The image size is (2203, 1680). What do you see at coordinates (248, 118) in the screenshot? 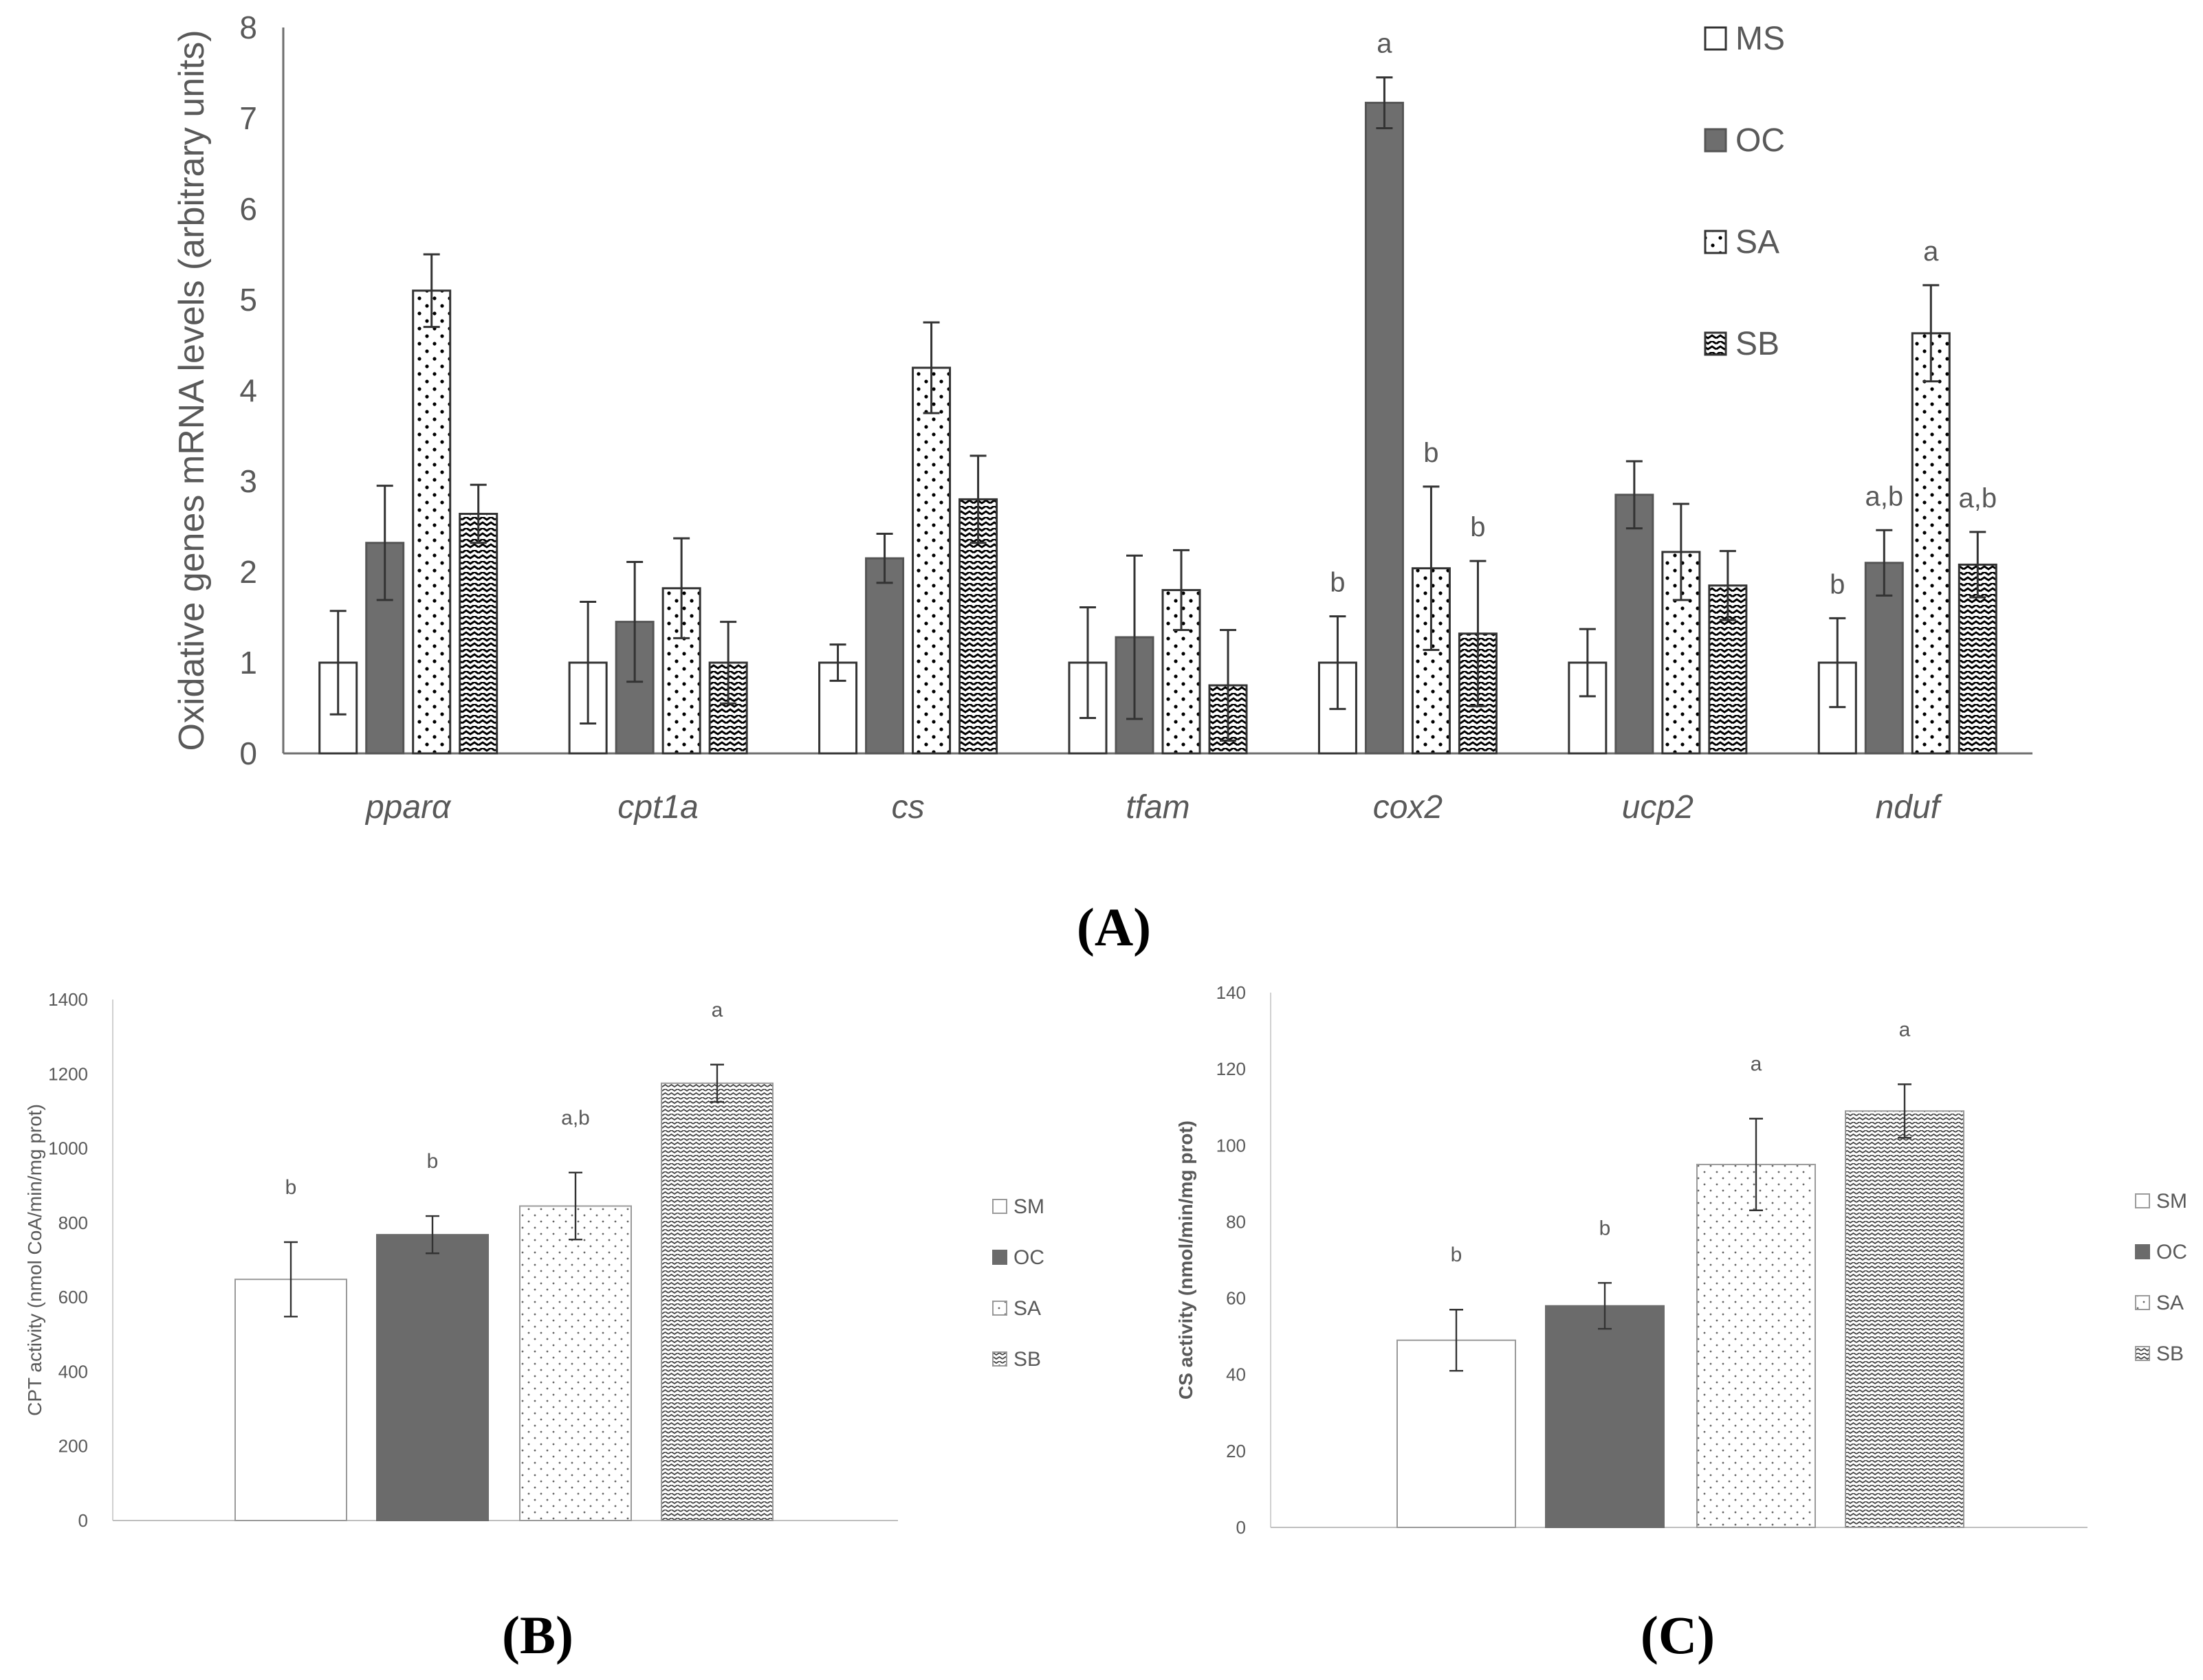
I see `y-tick-label-a: 7` at bounding box center [248, 118].